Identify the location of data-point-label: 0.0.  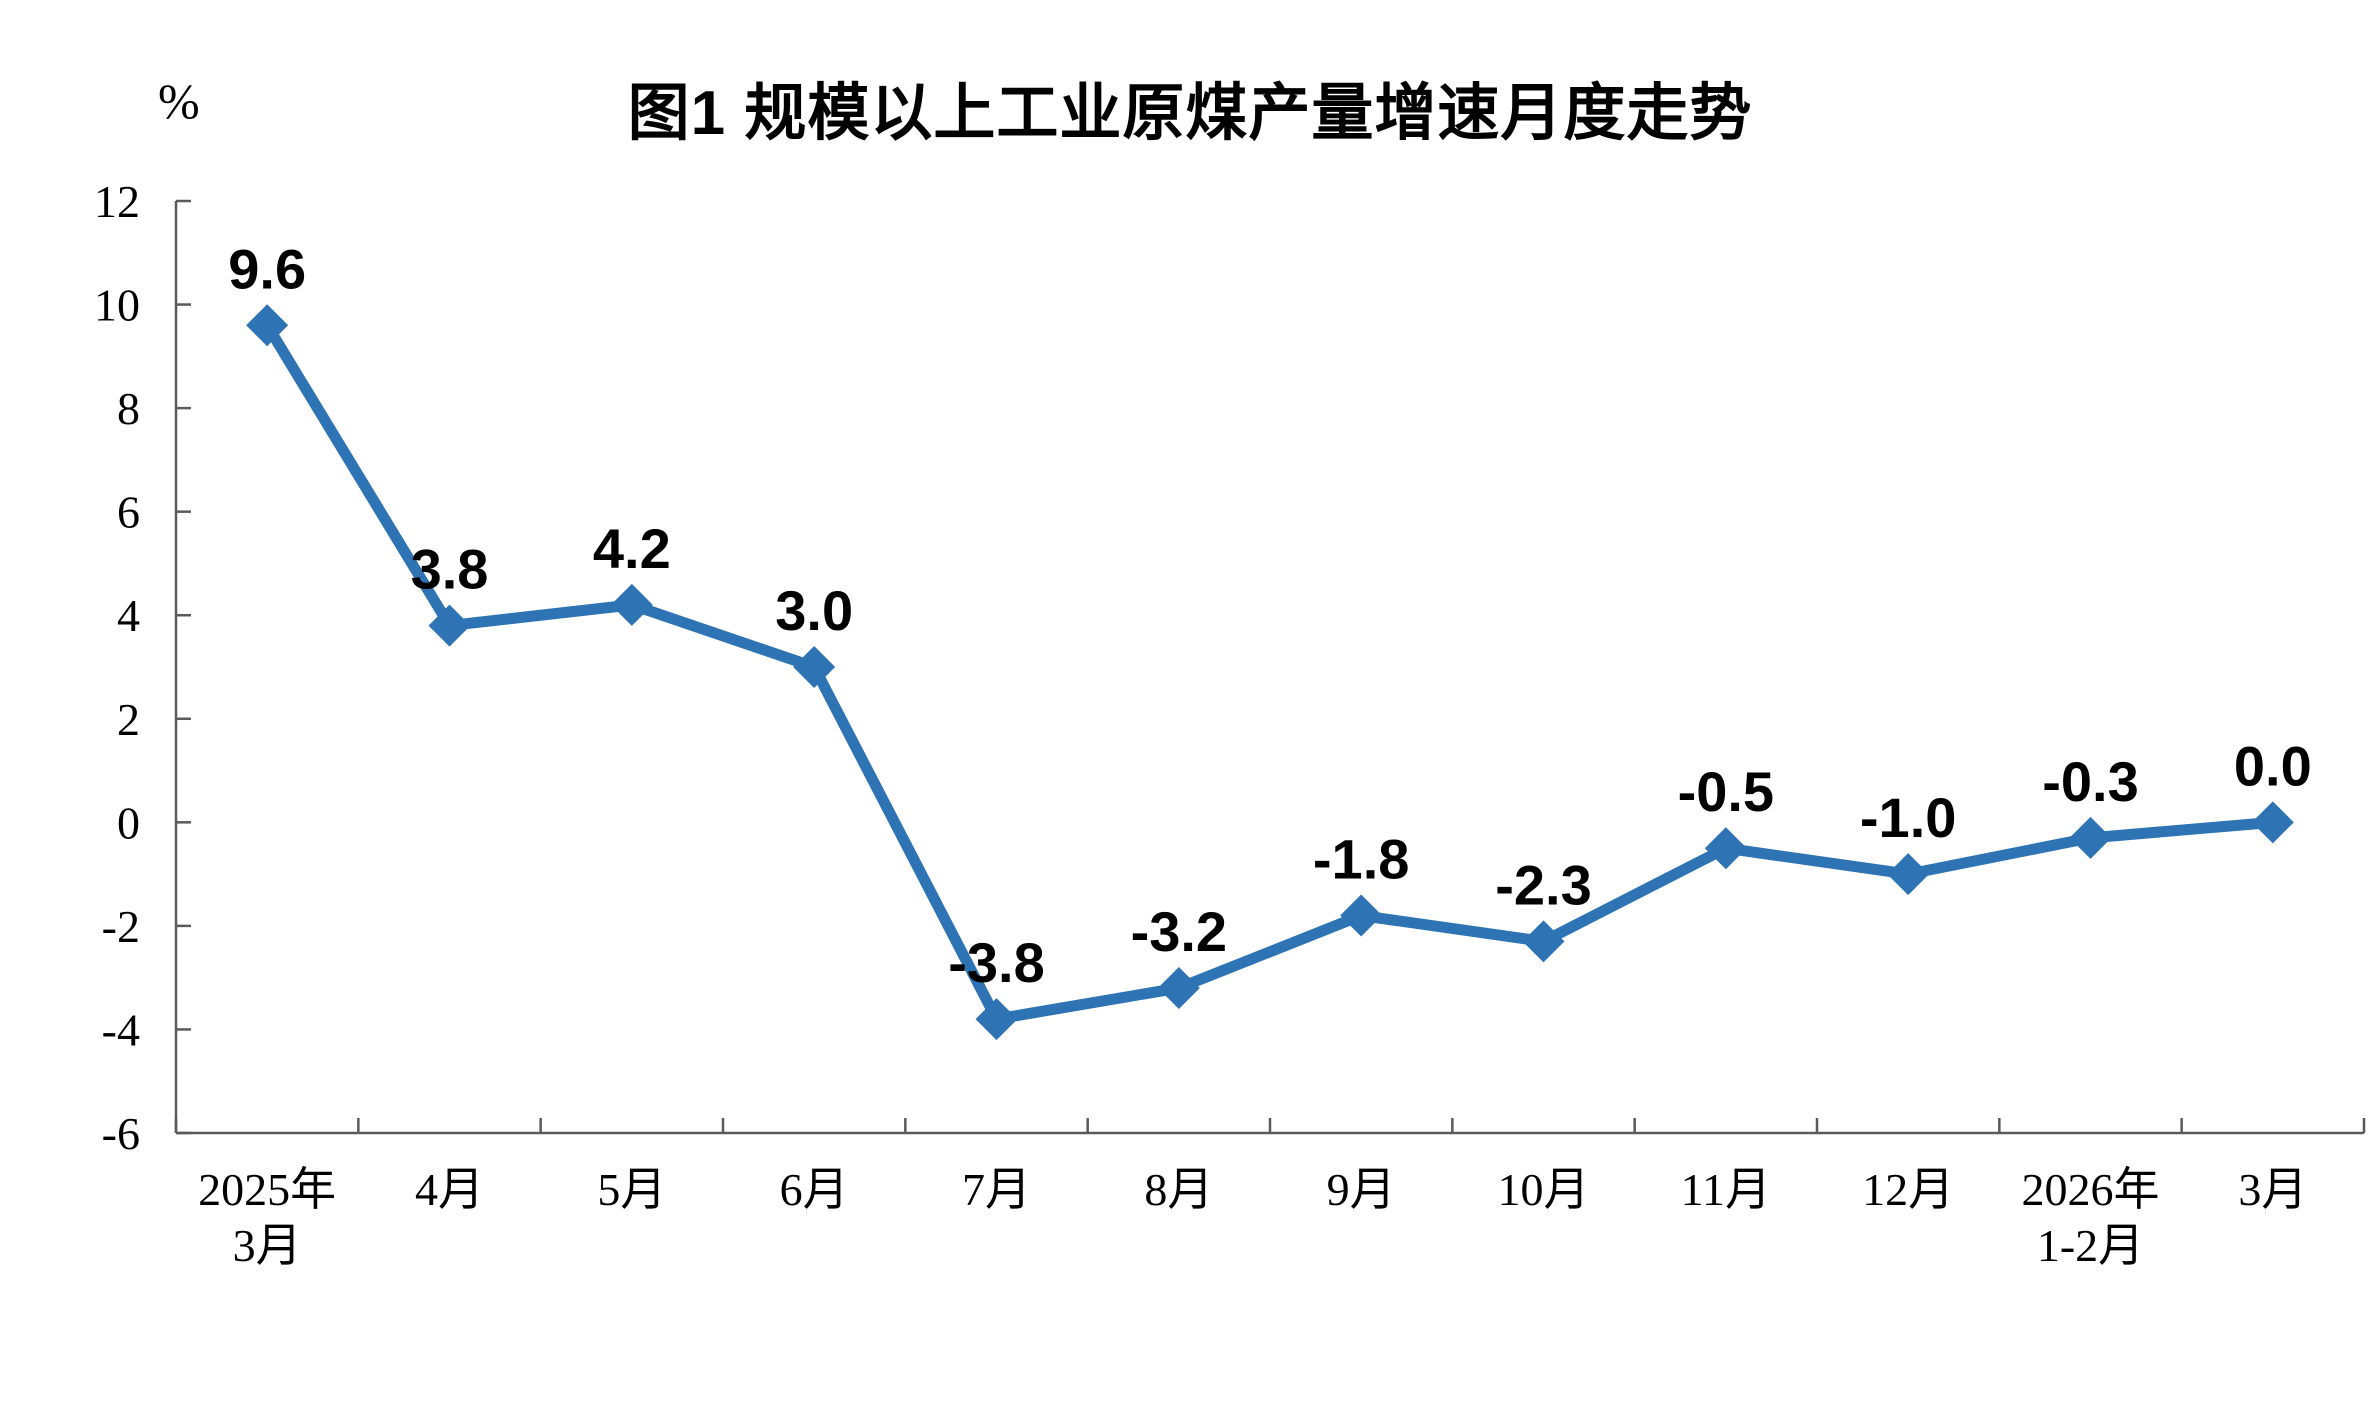
(2273, 765).